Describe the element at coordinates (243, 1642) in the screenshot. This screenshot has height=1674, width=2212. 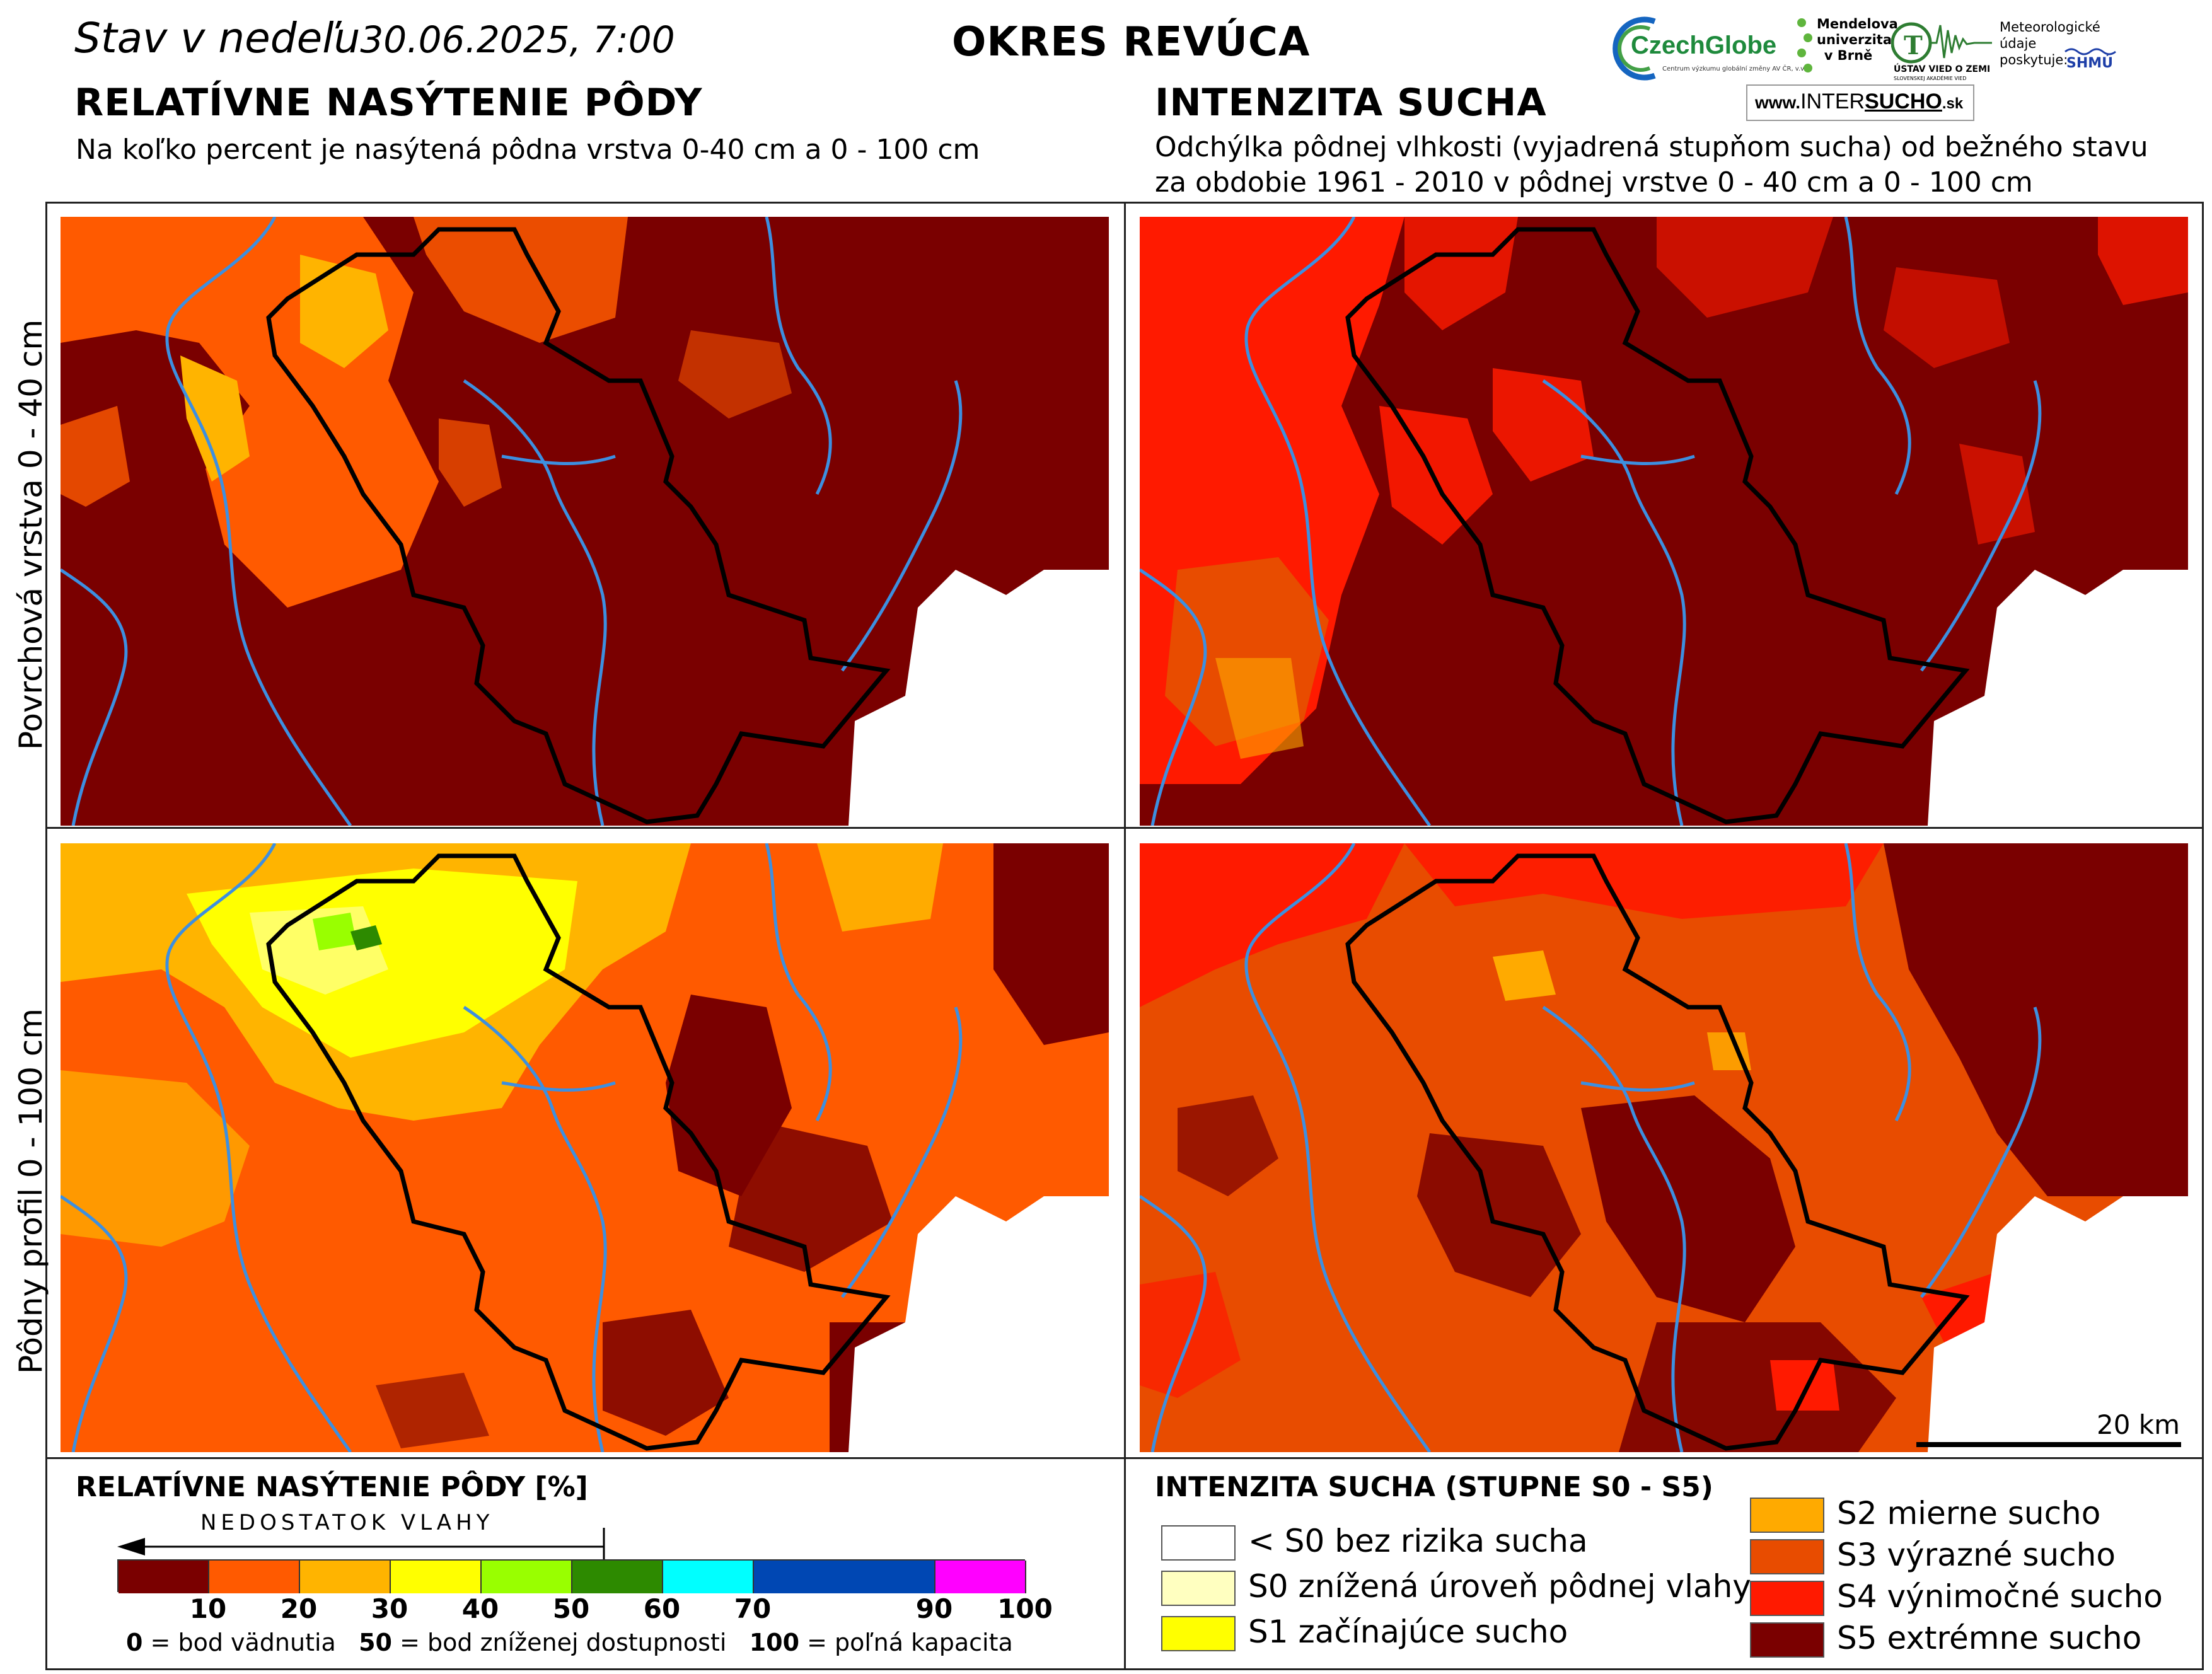
I see `note-0-text: = bod vädnutia` at that location.